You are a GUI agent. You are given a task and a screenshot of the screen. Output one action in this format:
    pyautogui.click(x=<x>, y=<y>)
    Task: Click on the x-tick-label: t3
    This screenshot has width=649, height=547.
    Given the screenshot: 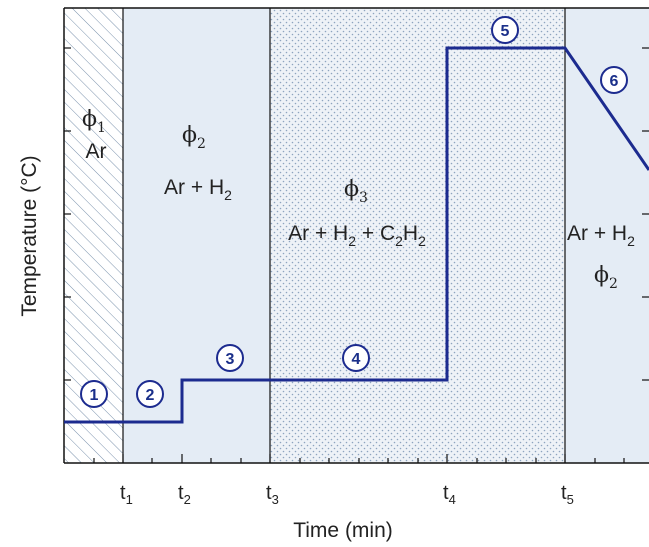 What is the action you would take?
    pyautogui.click(x=272, y=494)
    